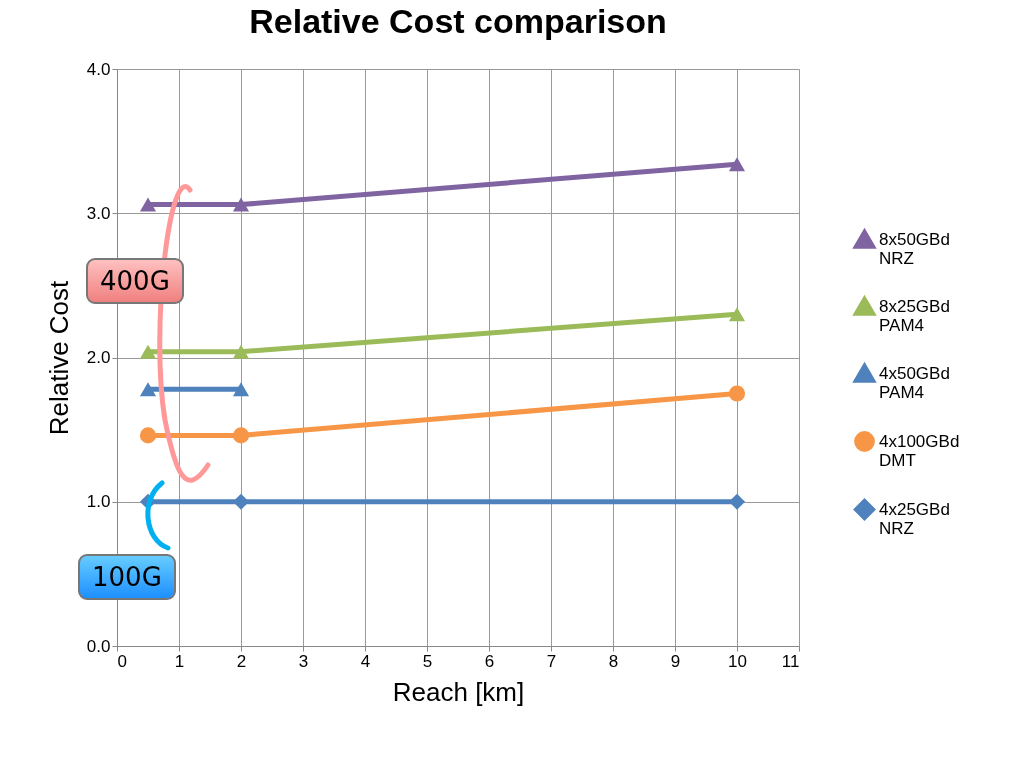 The image size is (1027, 763). What do you see at coordinates (914, 382) in the screenshot?
I see `legend-label: 4x50GBd PAM4` at bounding box center [914, 382].